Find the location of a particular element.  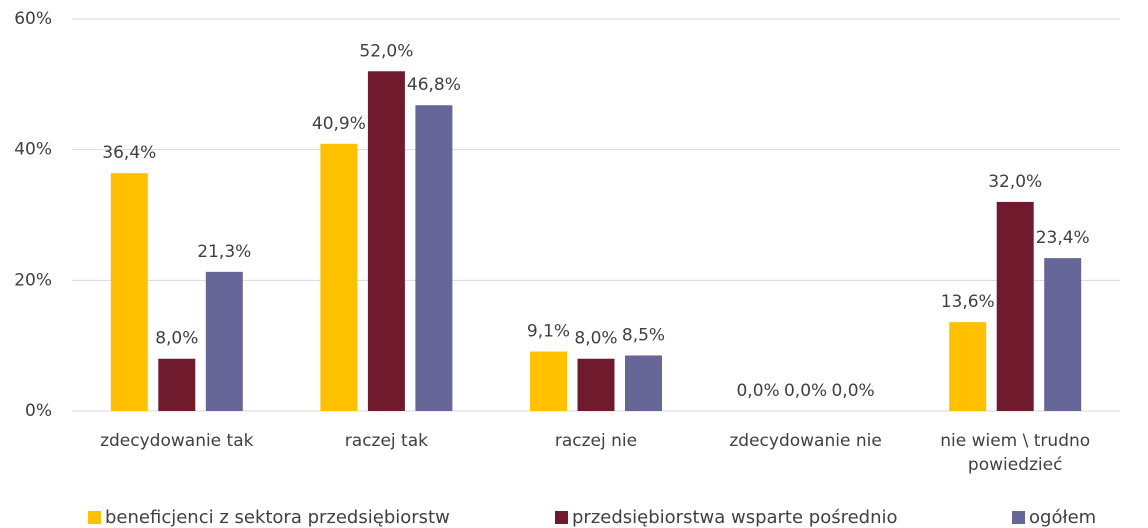

data-label: 23,4% is located at coordinates (1063, 238).